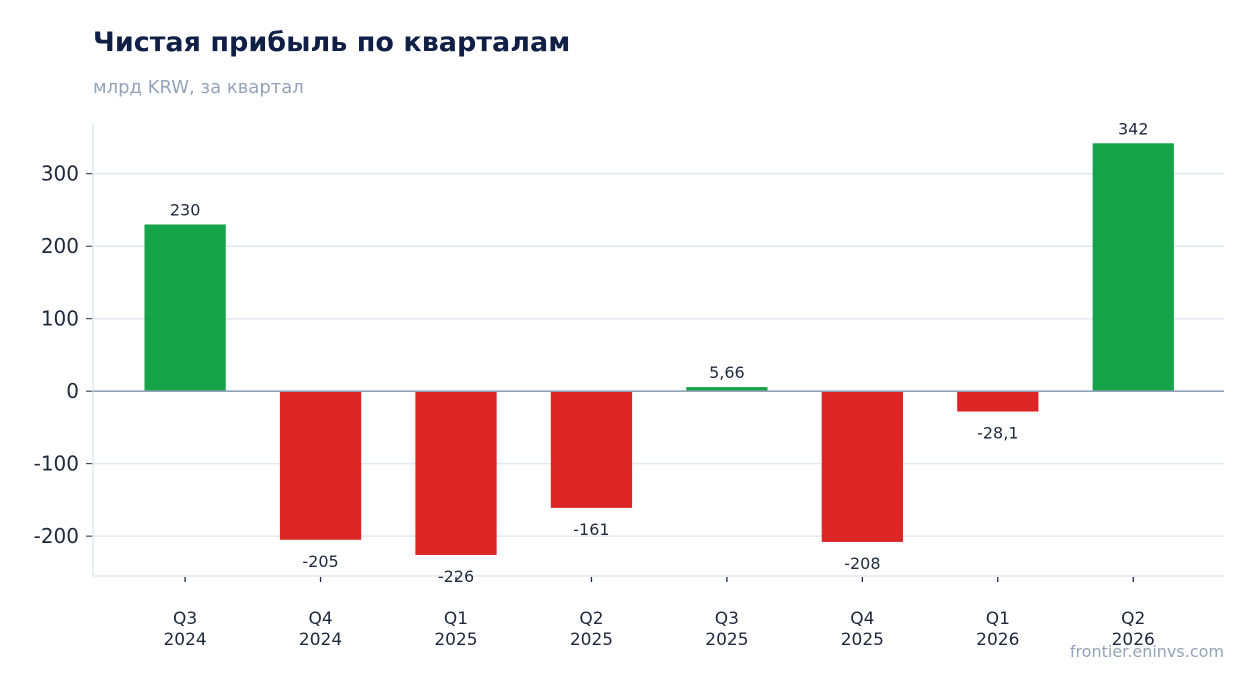 This screenshot has height=693, width=1255. What do you see at coordinates (1133, 128) in the screenshot?
I see `data-label: 342` at bounding box center [1133, 128].